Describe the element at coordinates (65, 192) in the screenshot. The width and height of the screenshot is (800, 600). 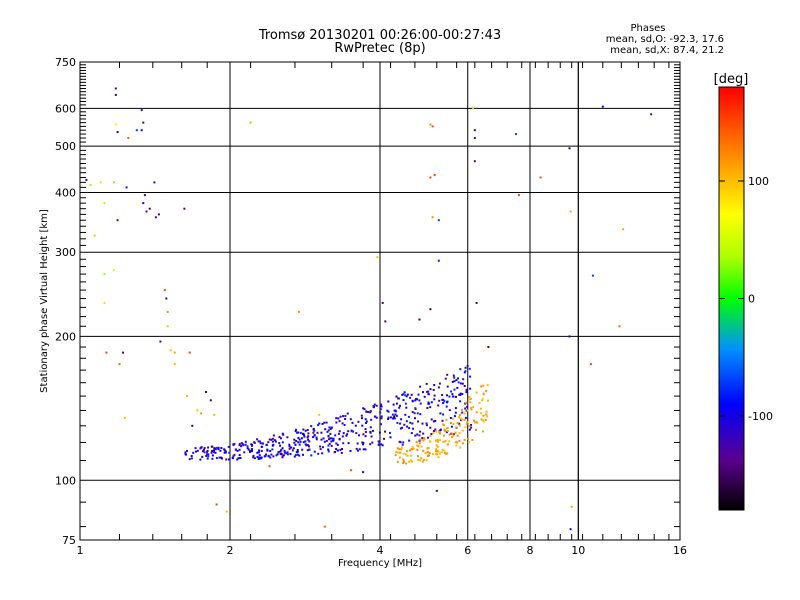
I see `y-tick-label: 400` at that location.